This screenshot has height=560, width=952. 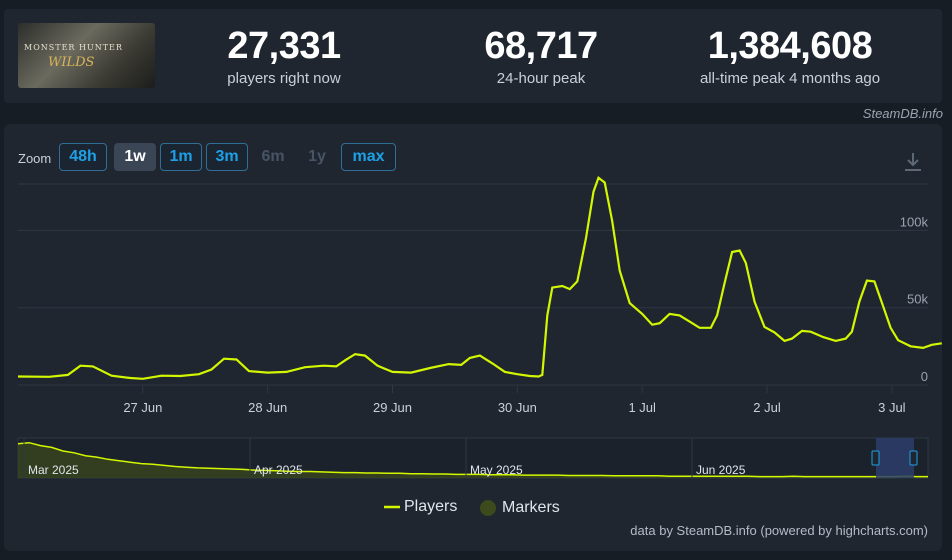 What do you see at coordinates (642, 407) in the screenshot?
I see `x-tick-label: 1 Jul` at bounding box center [642, 407].